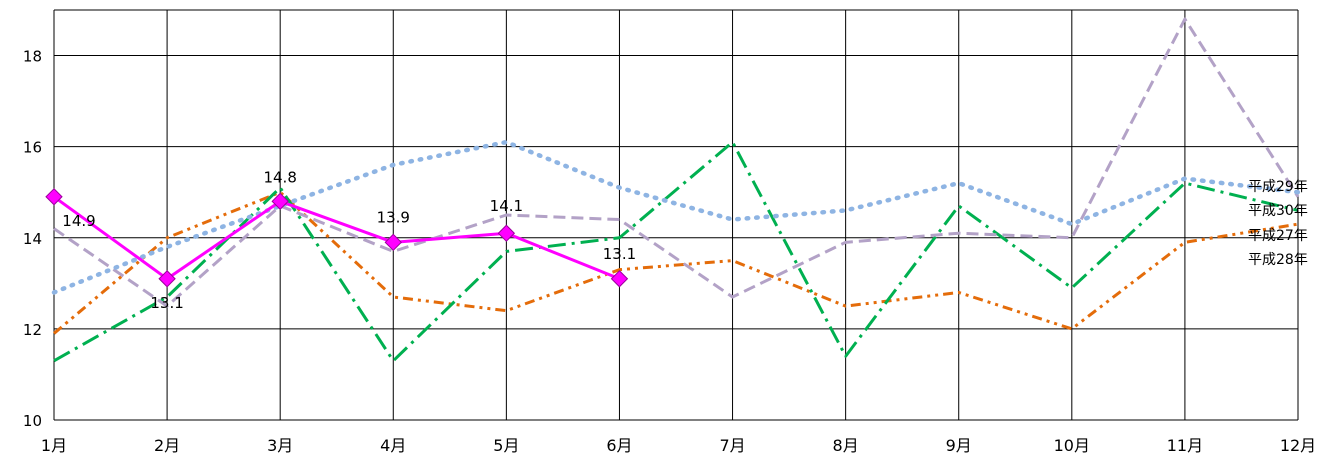 The width and height of the screenshot is (1335, 462). I want to click on y-tick-label: 14, so click(32, 239).